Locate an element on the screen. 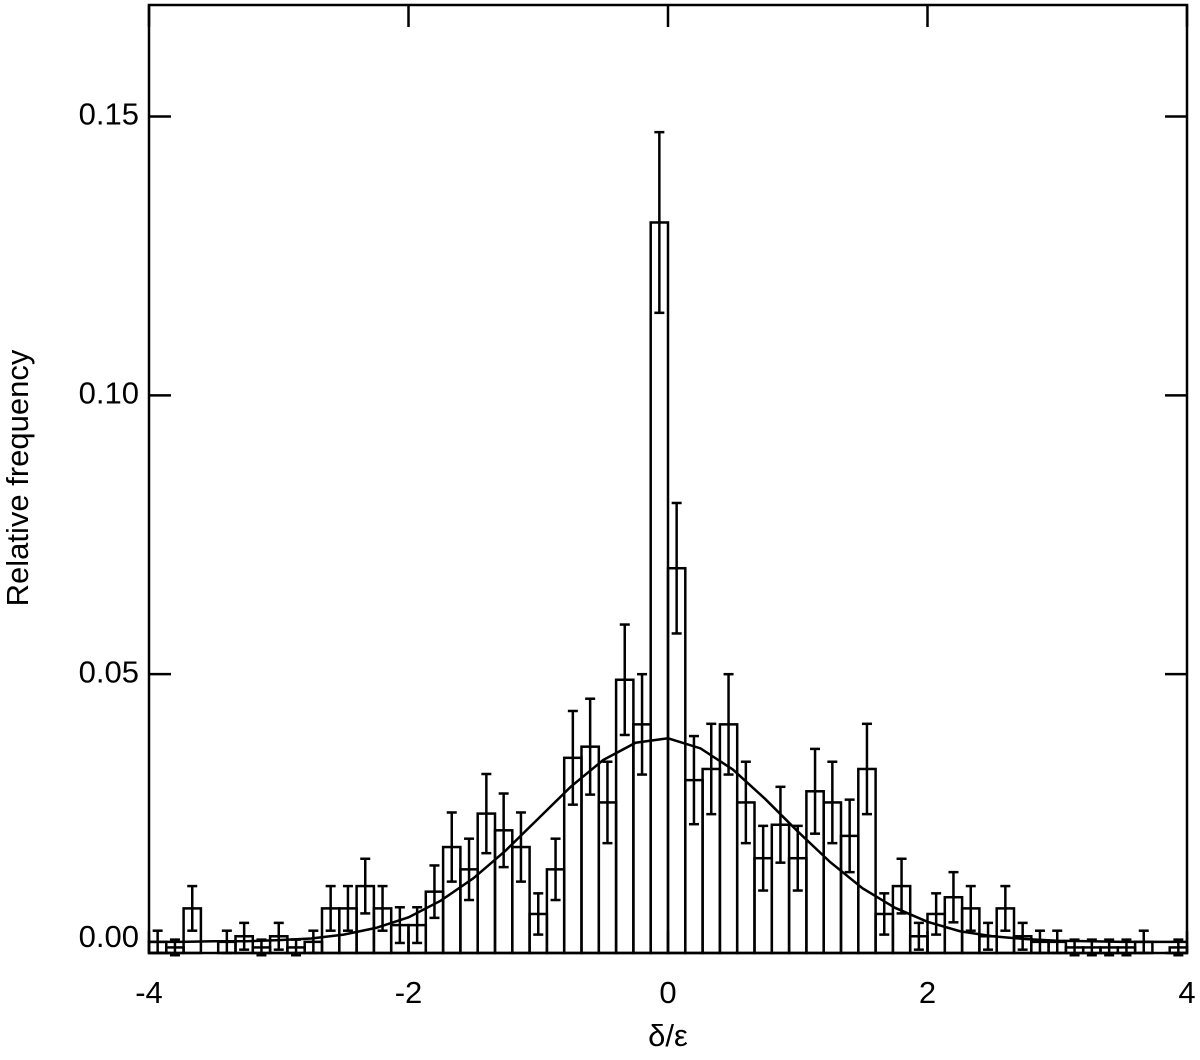 The width and height of the screenshot is (1200, 1060). histogram-bar is located at coordinates (659, 588).